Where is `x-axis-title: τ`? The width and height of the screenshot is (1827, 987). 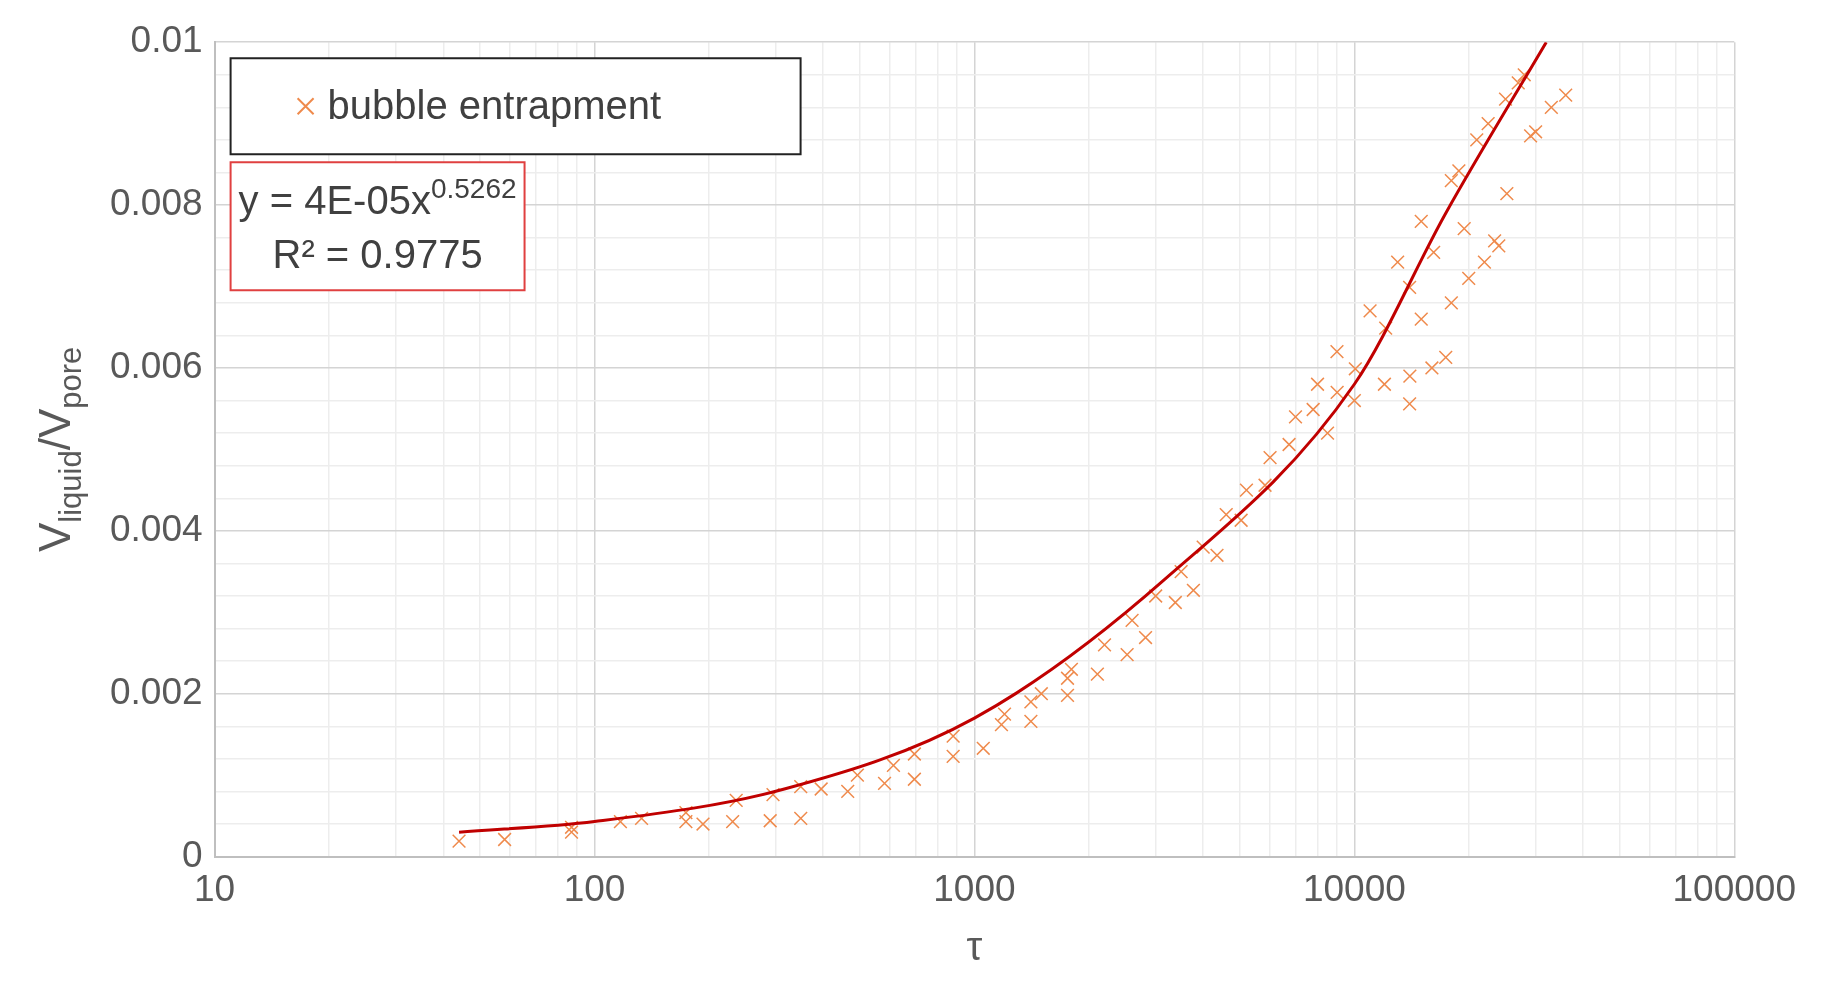 x-axis-title: τ is located at coordinates (974, 946).